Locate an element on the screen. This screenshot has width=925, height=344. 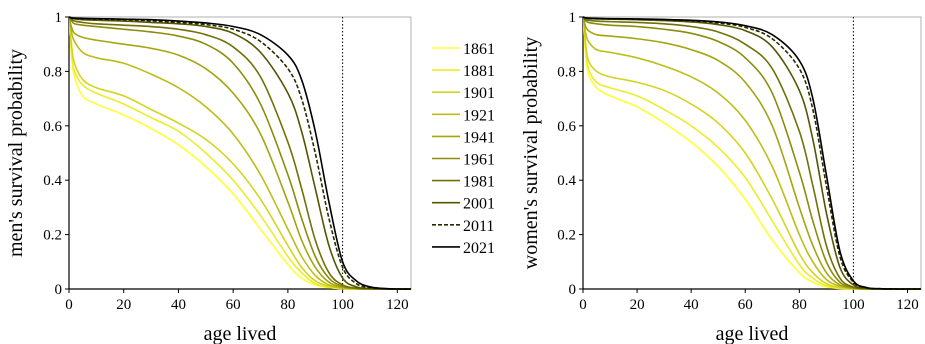
y-axis-title: women's survival probability is located at coordinates (531, 153).